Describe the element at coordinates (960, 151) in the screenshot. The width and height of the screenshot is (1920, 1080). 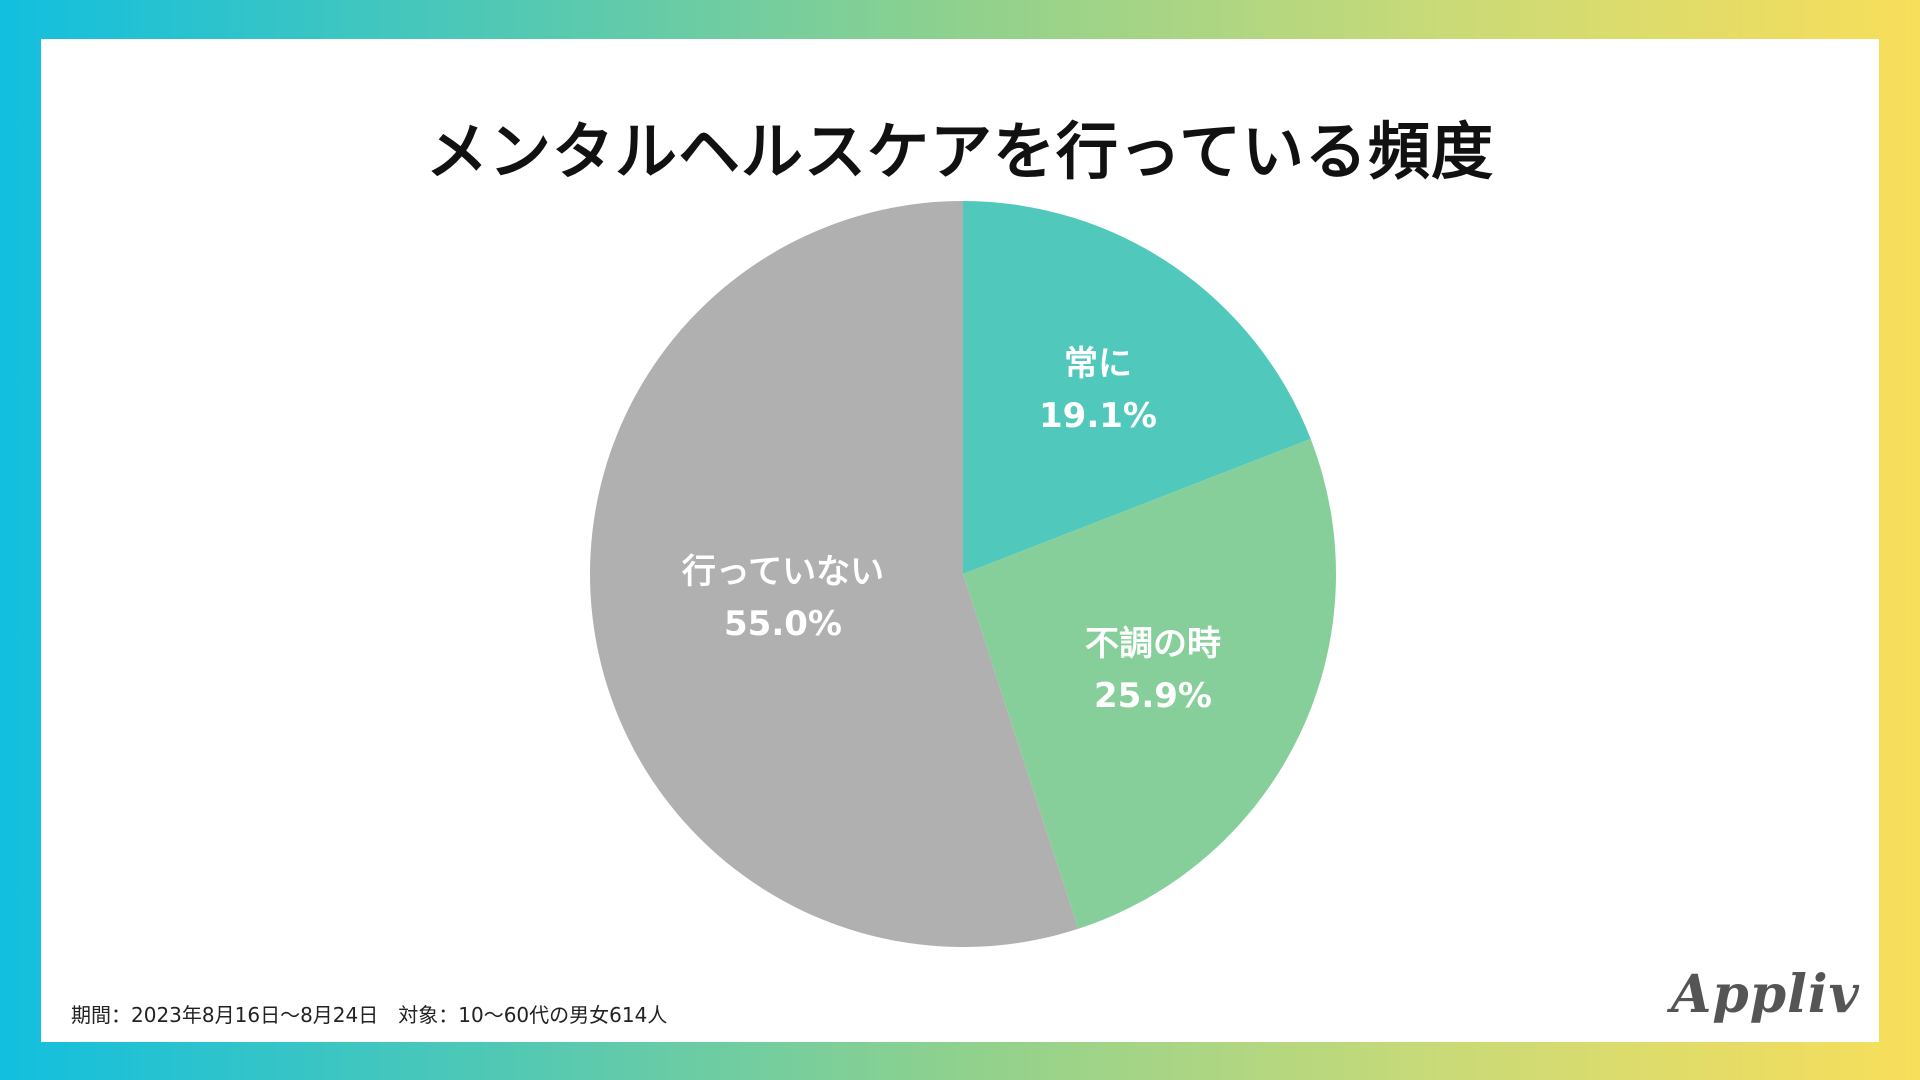
I see `chart-title: メンタルヘルスケアを行っている頻度` at that location.